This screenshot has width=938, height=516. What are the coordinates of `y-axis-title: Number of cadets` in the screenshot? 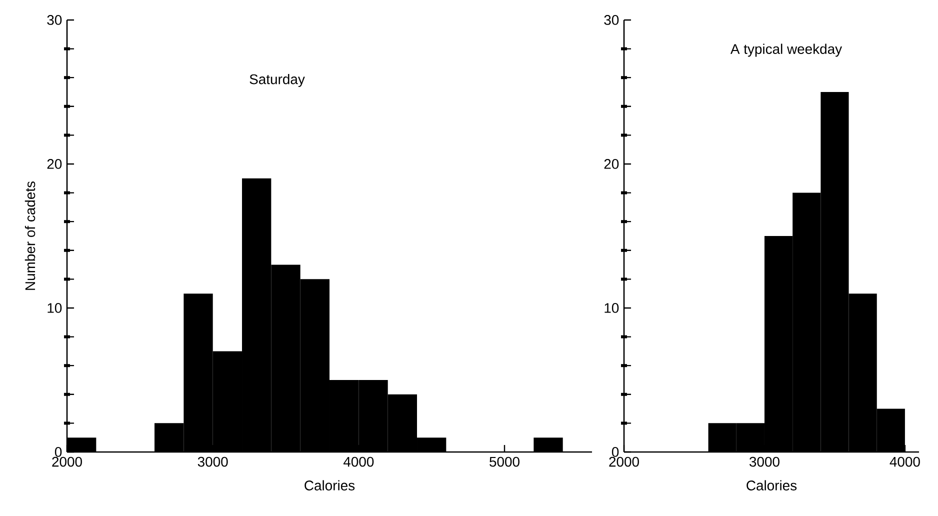 It's located at (30, 235).